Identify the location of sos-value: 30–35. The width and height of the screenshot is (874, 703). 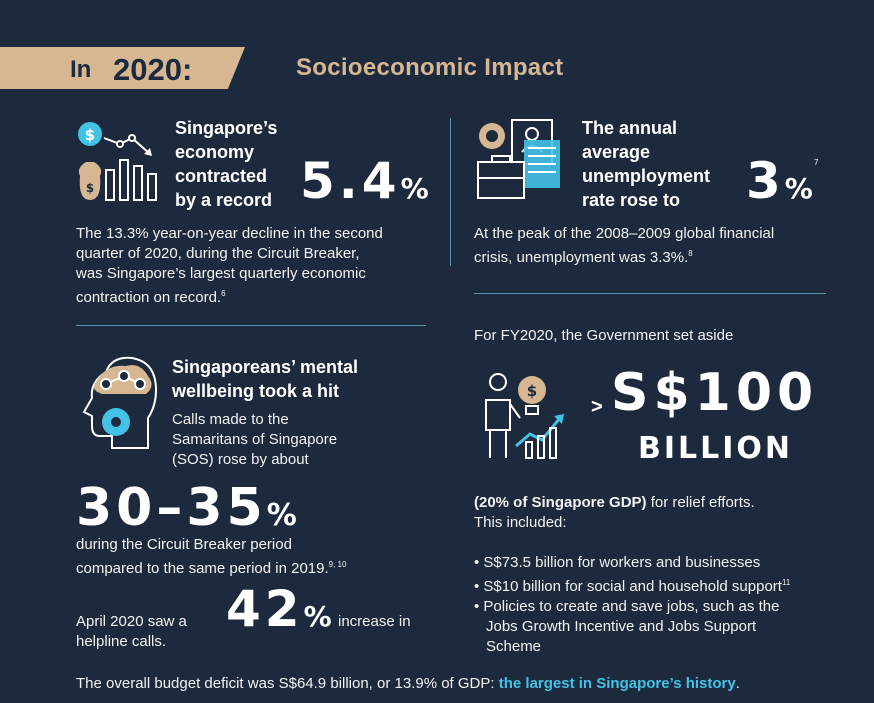
(171, 508).